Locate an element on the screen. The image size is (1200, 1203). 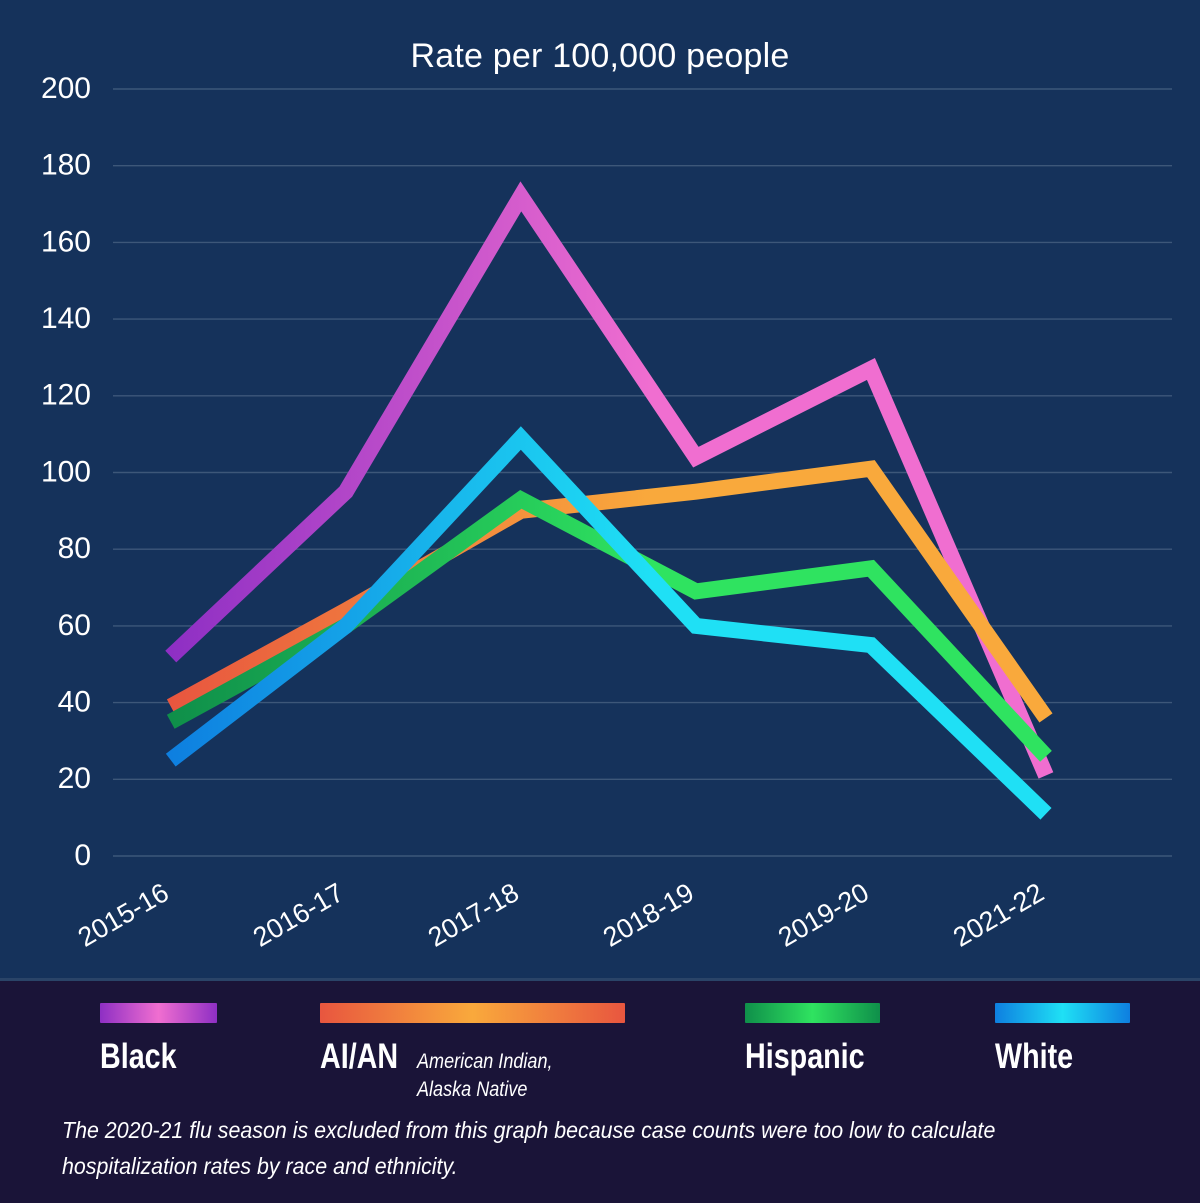
legend-series-name: Black is located at coordinates (138, 1056).